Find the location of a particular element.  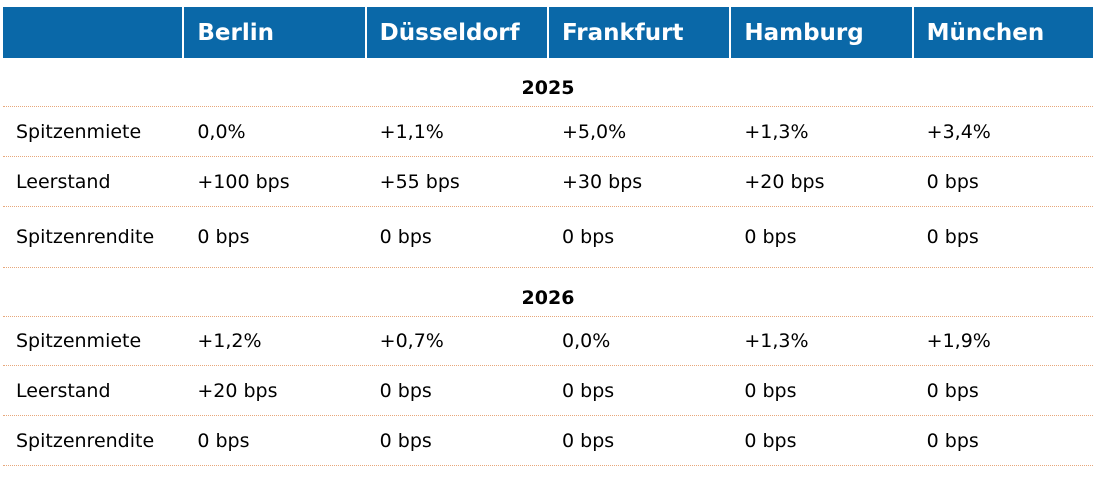

section-year-2025: 2025 is located at coordinates (548, 82).